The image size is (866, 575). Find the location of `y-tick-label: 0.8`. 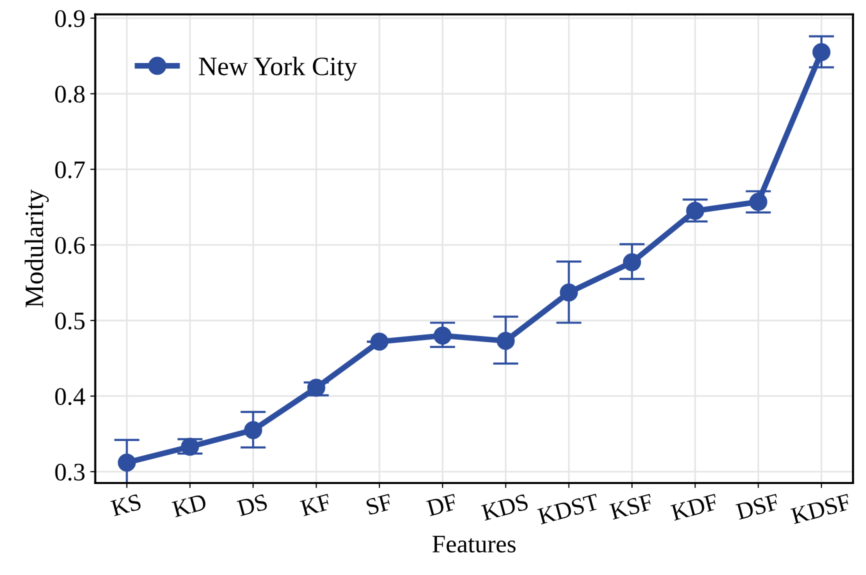

y-tick-label: 0.8 is located at coordinates (70, 94).